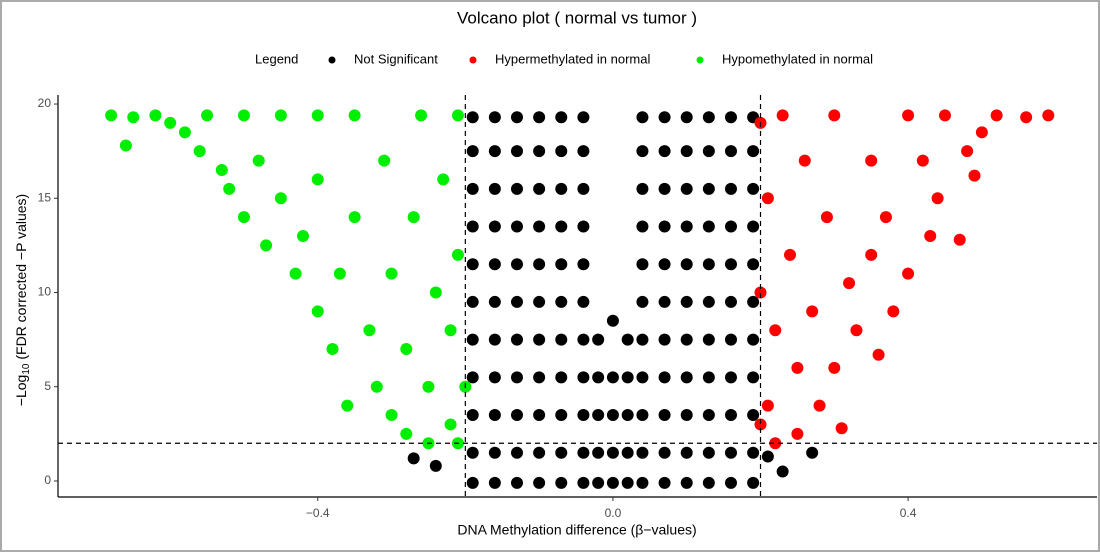 This screenshot has height=552, width=1100. What do you see at coordinates (47, 480) in the screenshot?
I see `y-tick-label: 0` at bounding box center [47, 480].